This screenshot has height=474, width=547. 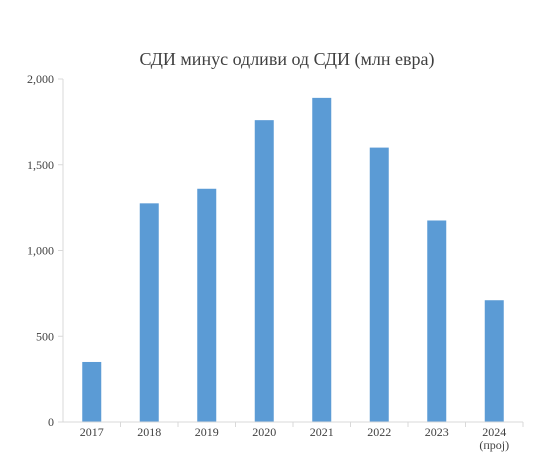 I want to click on bar-2024, so click(x=494, y=361).